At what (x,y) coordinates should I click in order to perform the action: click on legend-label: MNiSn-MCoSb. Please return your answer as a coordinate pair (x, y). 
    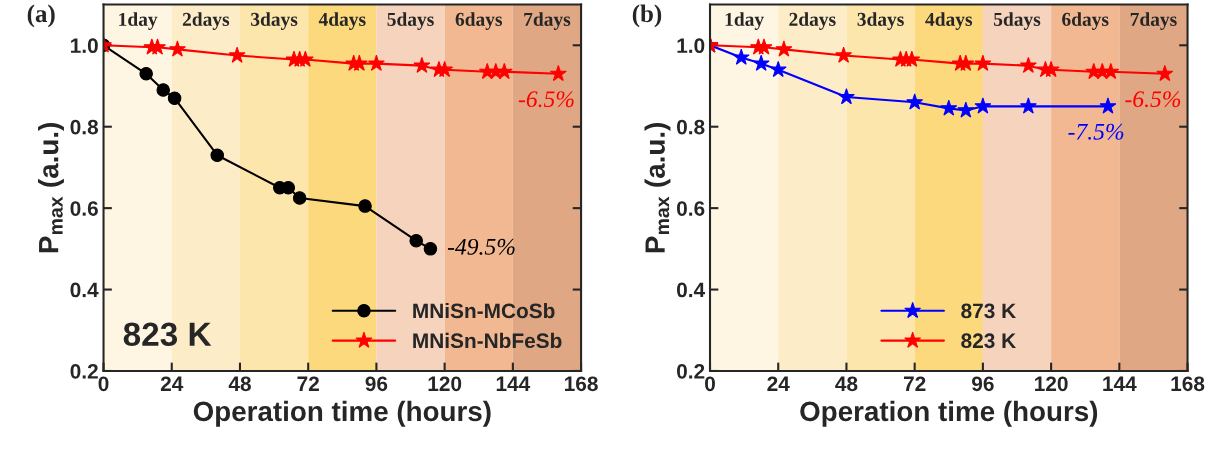
    Looking at the image, I should click on (484, 310).